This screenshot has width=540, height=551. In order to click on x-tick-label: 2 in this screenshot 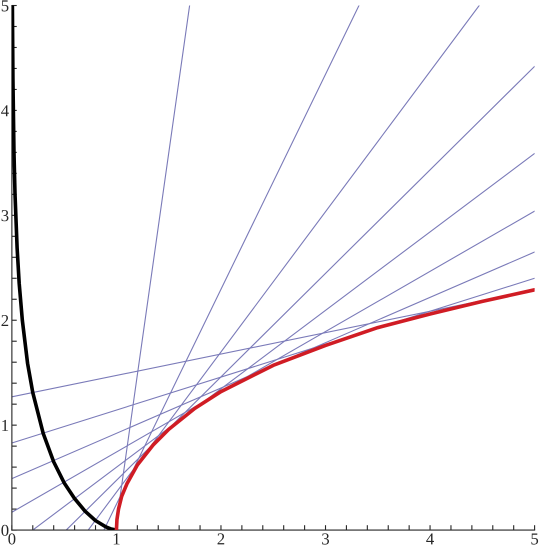, I will do `click(221, 538)`.